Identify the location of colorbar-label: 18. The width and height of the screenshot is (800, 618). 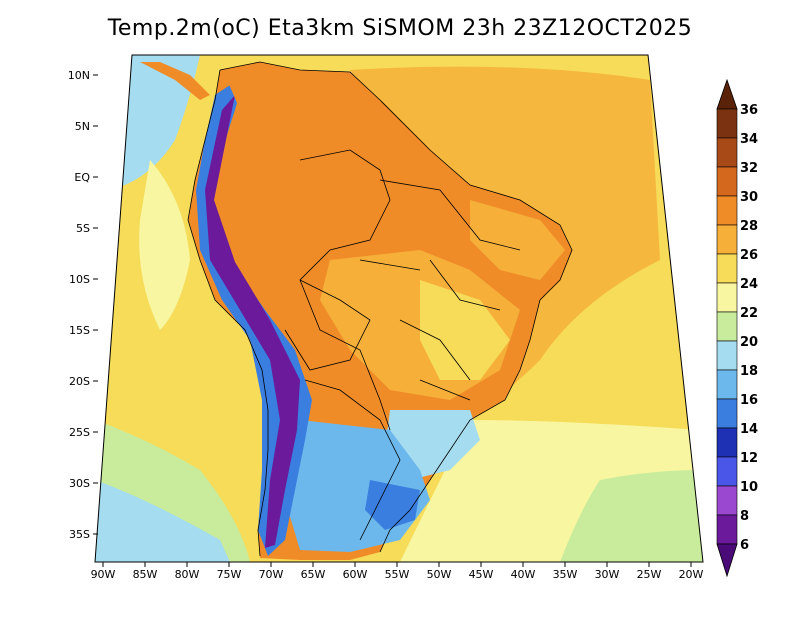
(749, 371).